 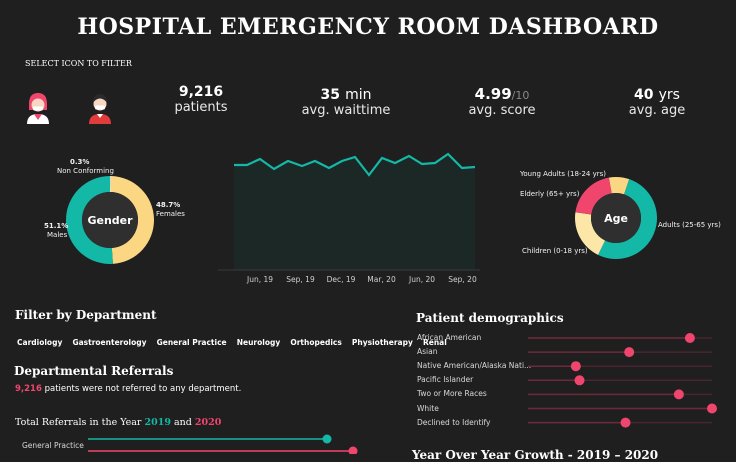 I want to click on total-referrals-year-b: 2020, so click(x=208, y=422).